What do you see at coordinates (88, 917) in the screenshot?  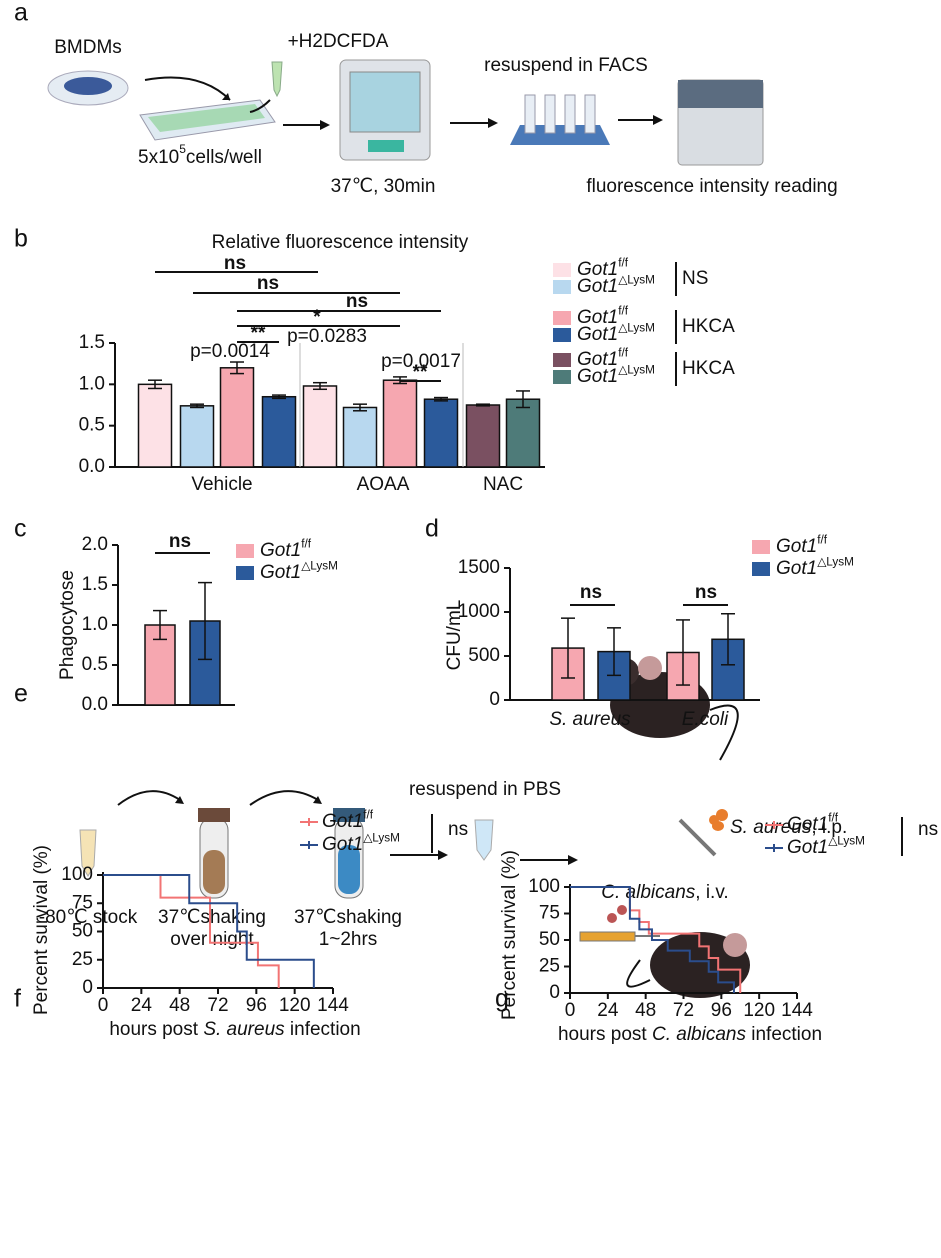 I see `stock: -80℃ stock` at bounding box center [88, 917].